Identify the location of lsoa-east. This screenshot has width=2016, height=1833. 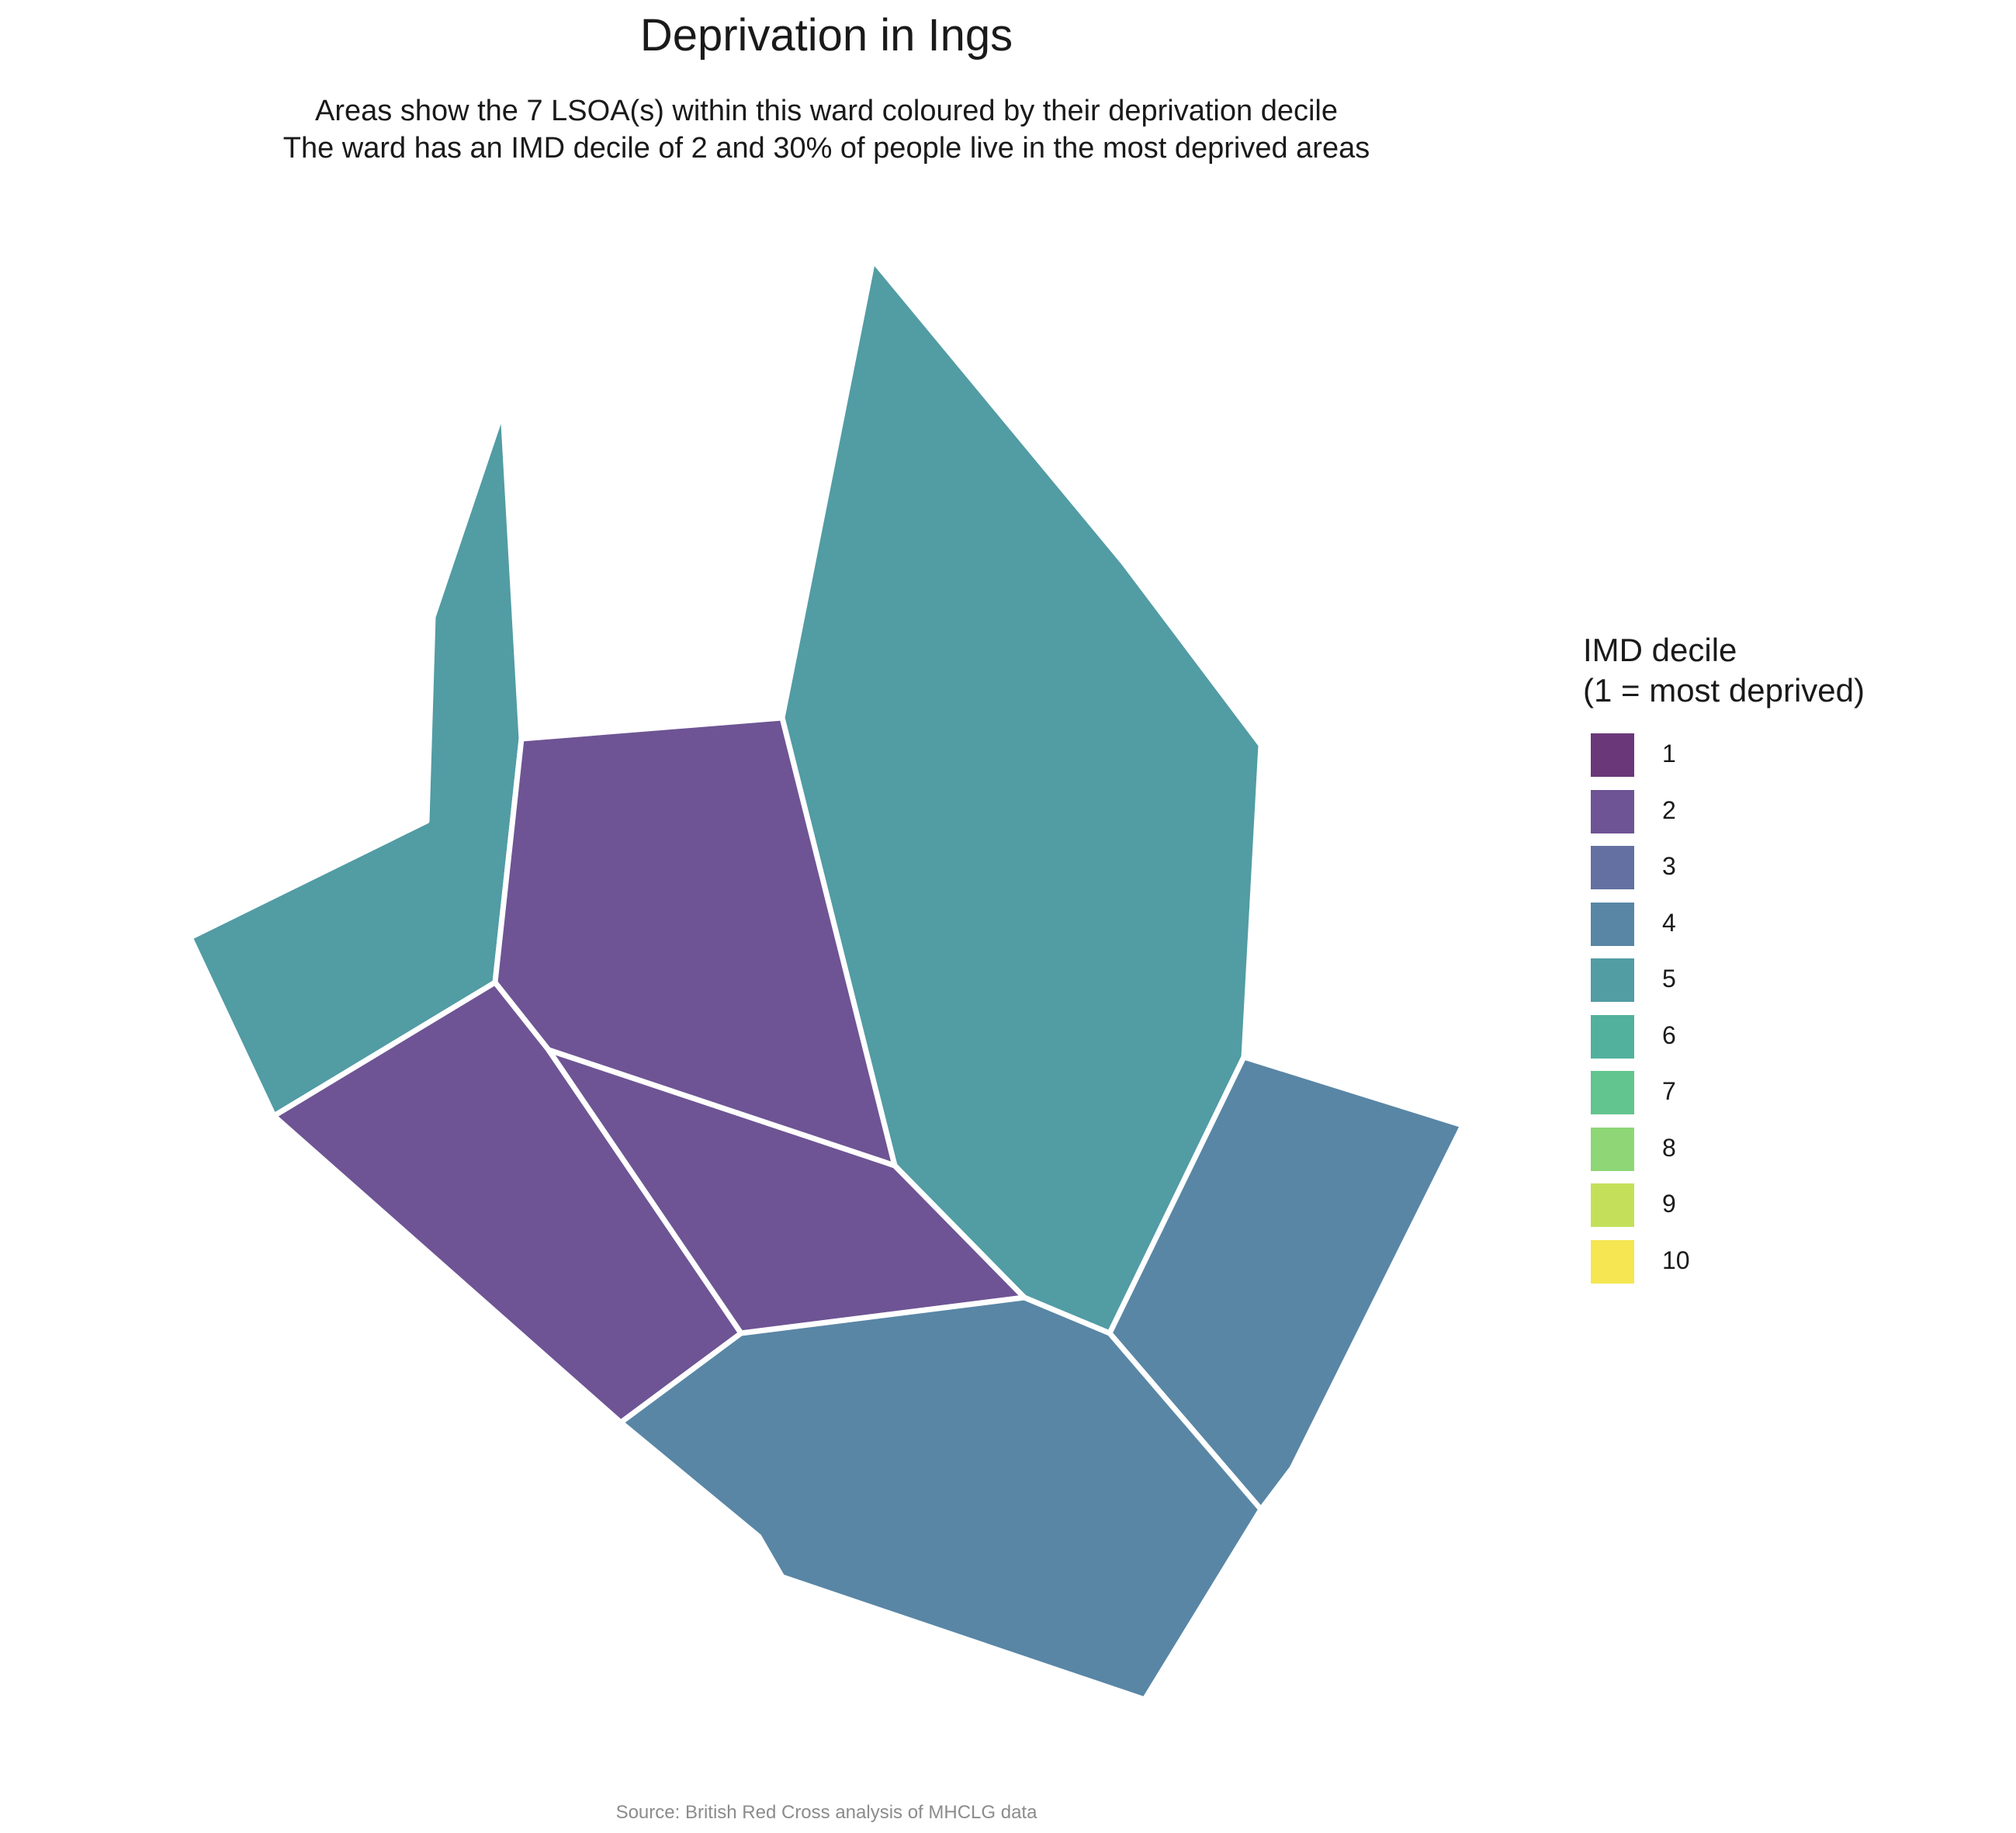
(1287, 1283).